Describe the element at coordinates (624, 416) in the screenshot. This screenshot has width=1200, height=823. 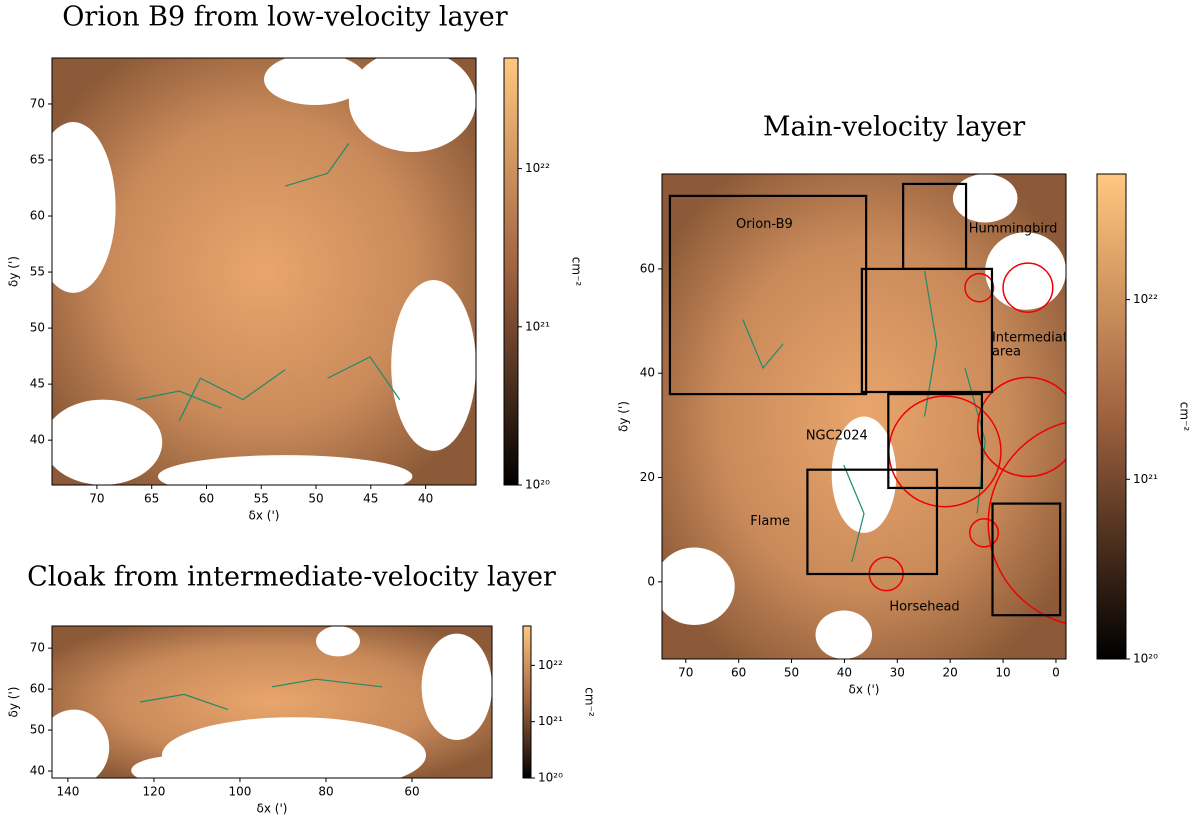
I see `y-axis-label: δy (')` at that location.